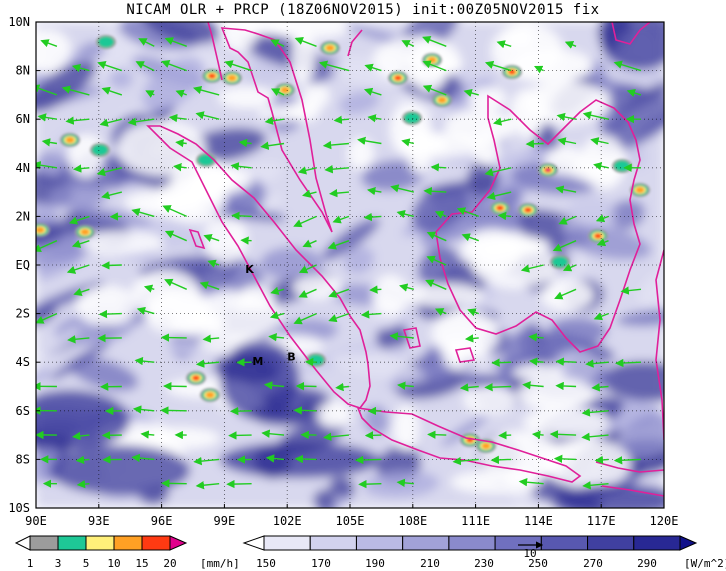  What do you see at coordinates (249, 269) in the screenshot?
I see `station-marker-k: K` at bounding box center [249, 269].